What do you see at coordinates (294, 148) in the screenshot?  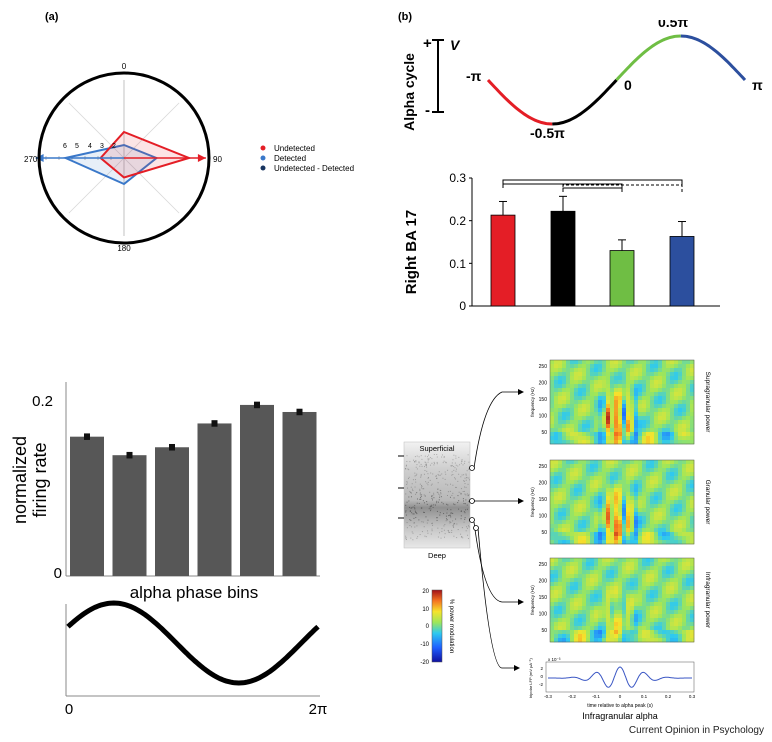 I see `legend-label: Undetected` at bounding box center [294, 148].